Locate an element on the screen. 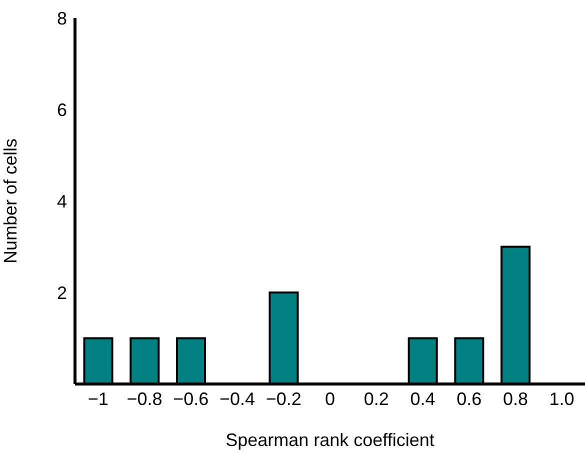 This screenshot has width=585, height=464. x-tick-label: 0.2 is located at coordinates (376, 398).